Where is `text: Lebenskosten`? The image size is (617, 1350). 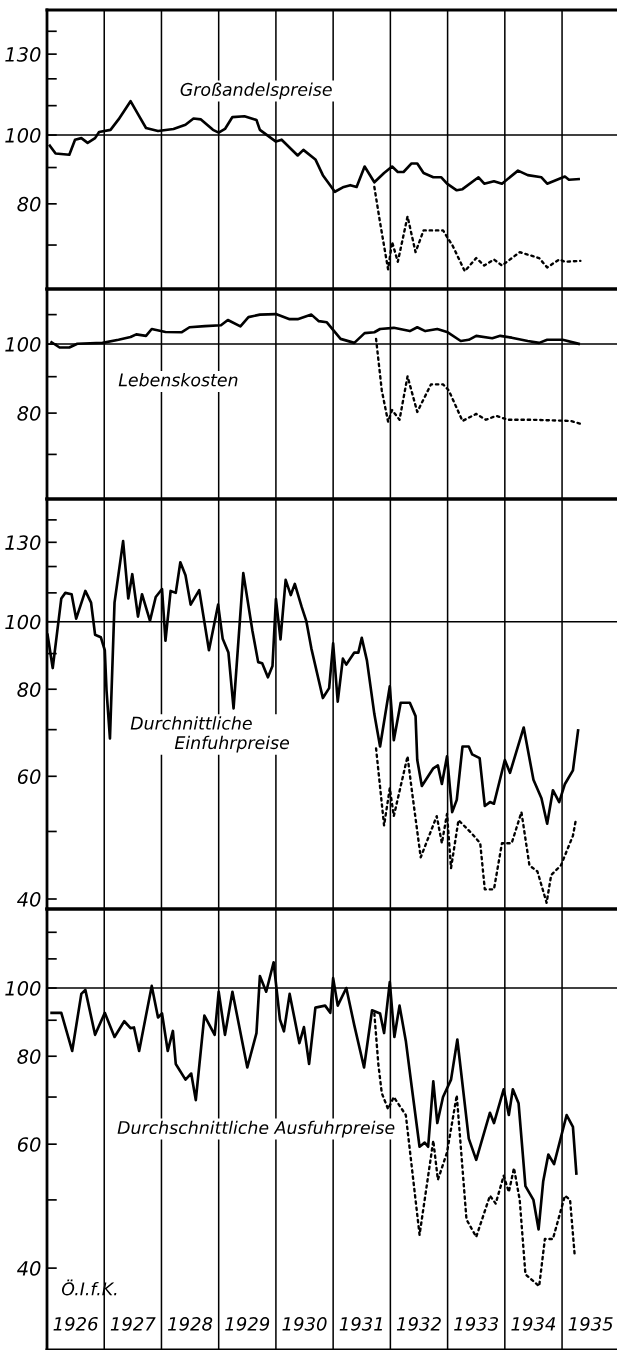 text: Lebenskosten is located at coordinates (178, 380).